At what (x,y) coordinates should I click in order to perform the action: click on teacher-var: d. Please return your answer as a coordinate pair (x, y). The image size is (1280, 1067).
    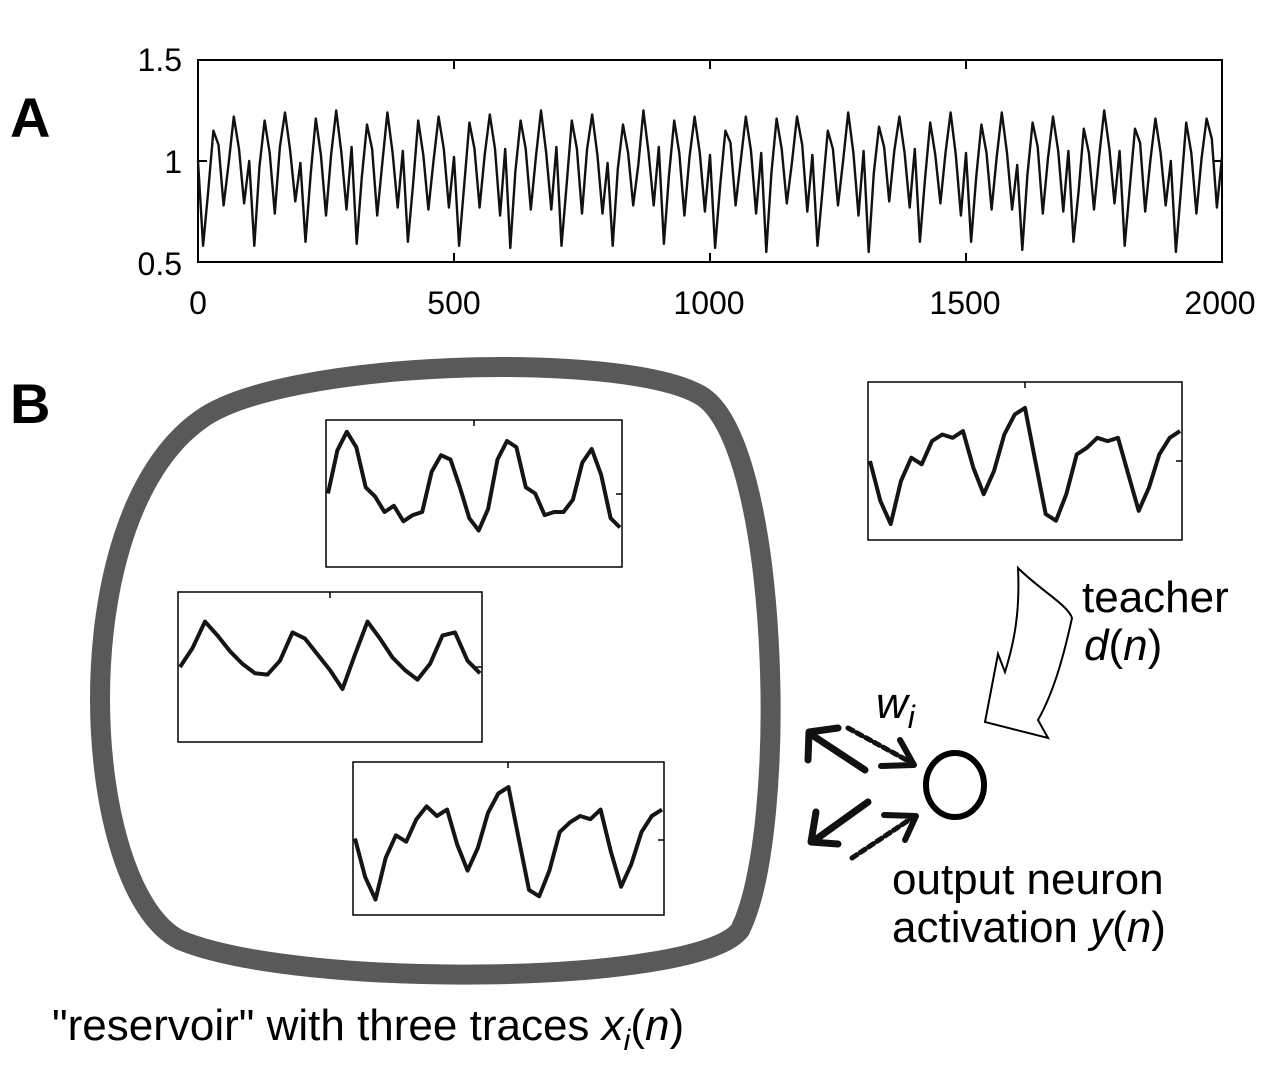
    Looking at the image, I should click on (1096, 645).